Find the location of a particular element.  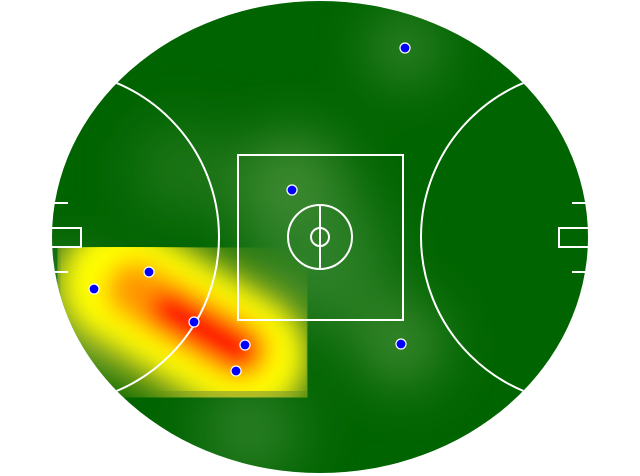

left-goal-square is located at coordinates (67, 237).